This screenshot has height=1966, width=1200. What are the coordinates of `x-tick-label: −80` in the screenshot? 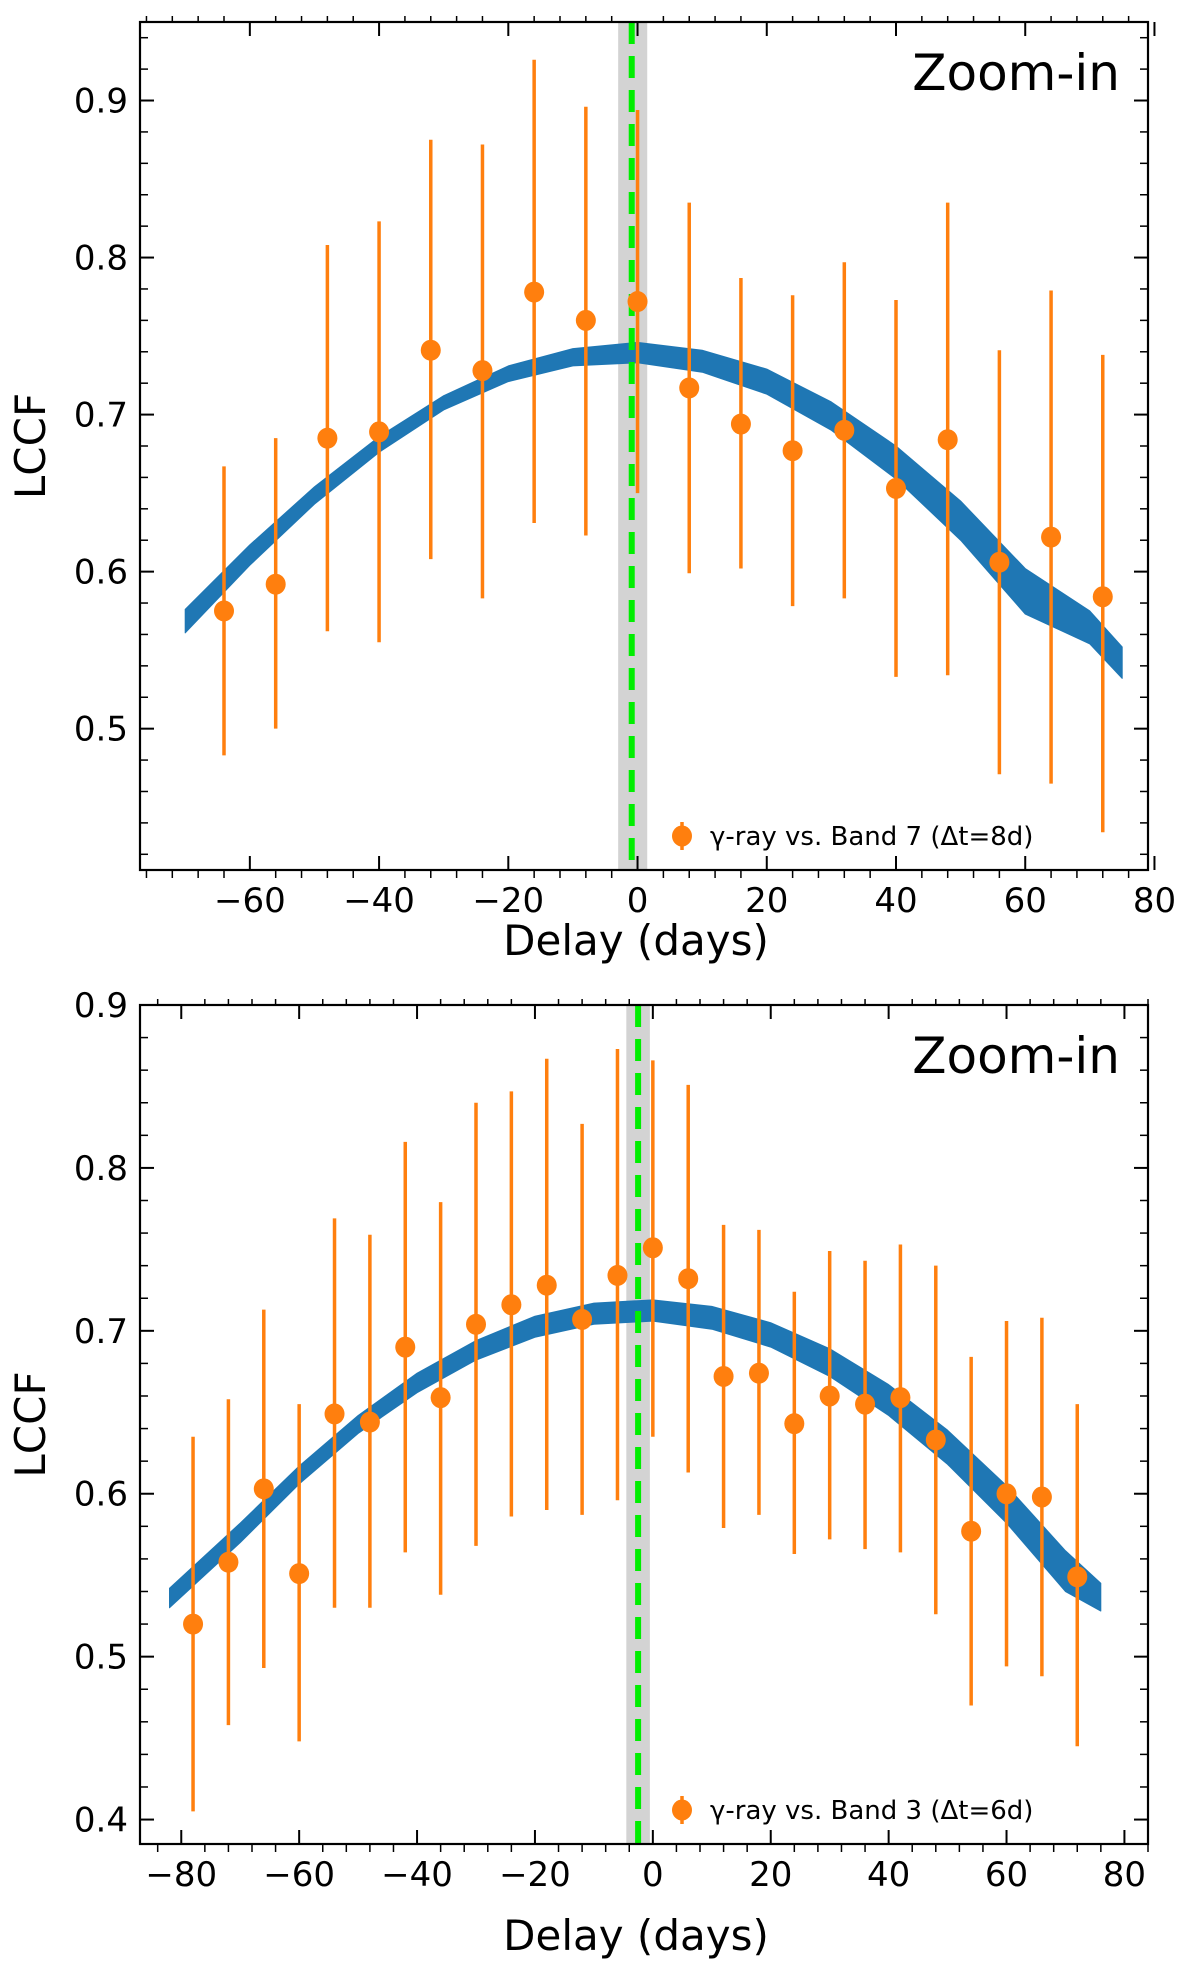 It's located at (181, 1875).